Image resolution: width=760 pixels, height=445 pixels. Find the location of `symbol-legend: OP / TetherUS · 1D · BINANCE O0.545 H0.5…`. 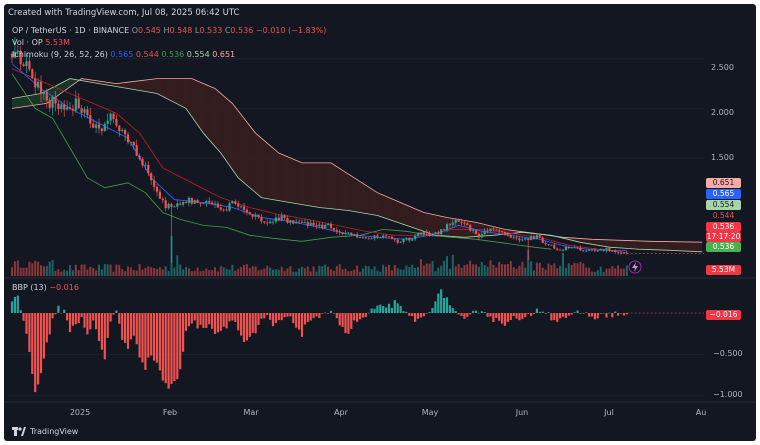

symbol-legend: OP / TetherUS · 1D · BINANCE O0.545 H0.5… is located at coordinates (169, 30).